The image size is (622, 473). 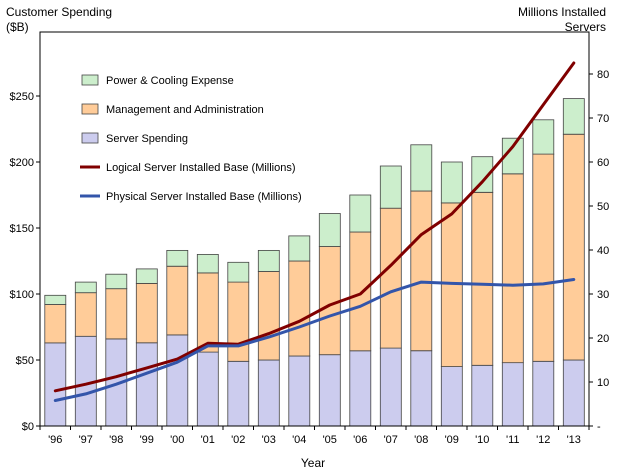 What do you see at coordinates (603, 295) in the screenshot?
I see `right-tick-label: 30` at bounding box center [603, 295].